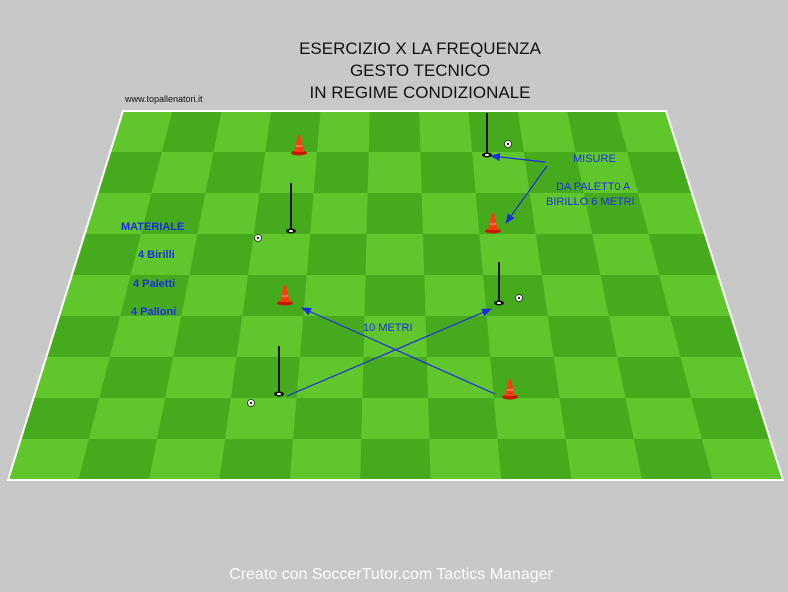  I want to click on title-line-1: ESERCIZIO X LA FREQUENZA, so click(420, 48).